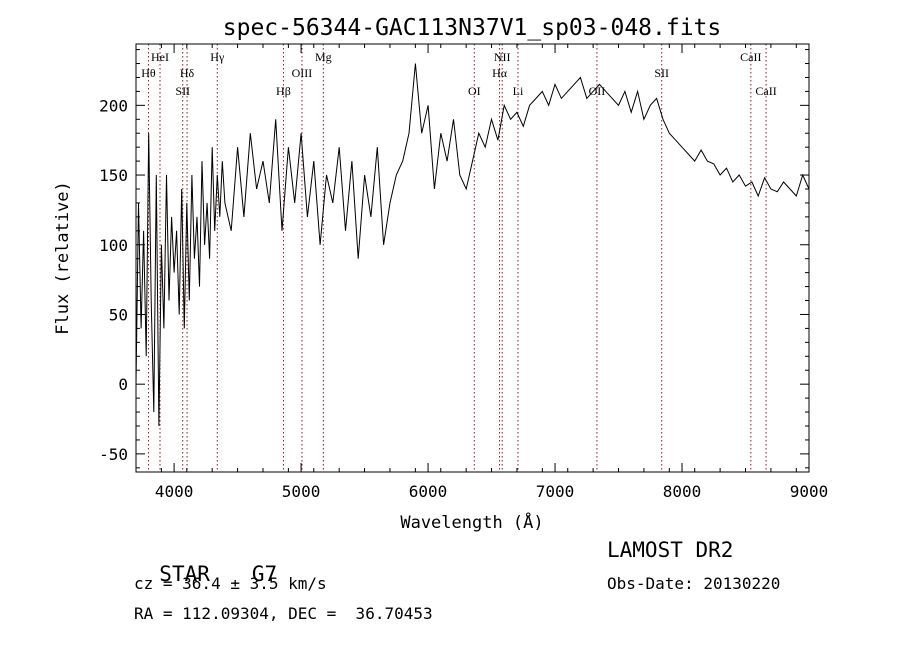 The image size is (900, 649). What do you see at coordinates (184, 574) in the screenshot?
I see `class-label: STAR` at bounding box center [184, 574].